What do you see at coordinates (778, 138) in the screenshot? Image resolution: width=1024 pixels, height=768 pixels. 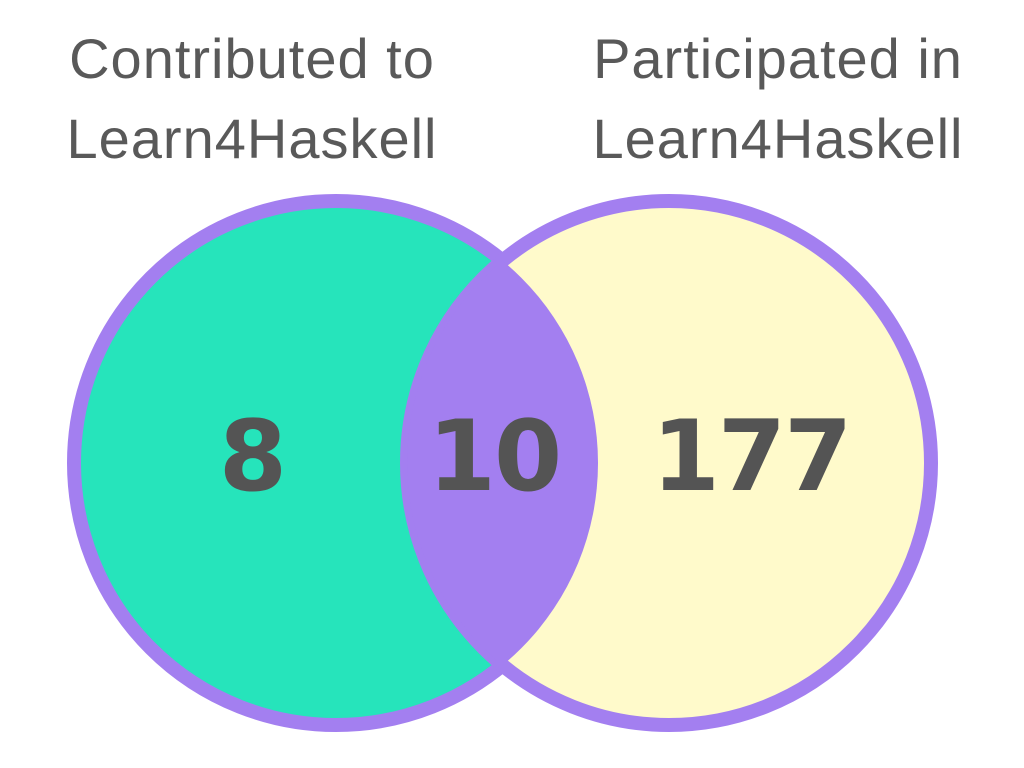 I see `right-set-title-line2: Learn4Haskell` at bounding box center [778, 138].